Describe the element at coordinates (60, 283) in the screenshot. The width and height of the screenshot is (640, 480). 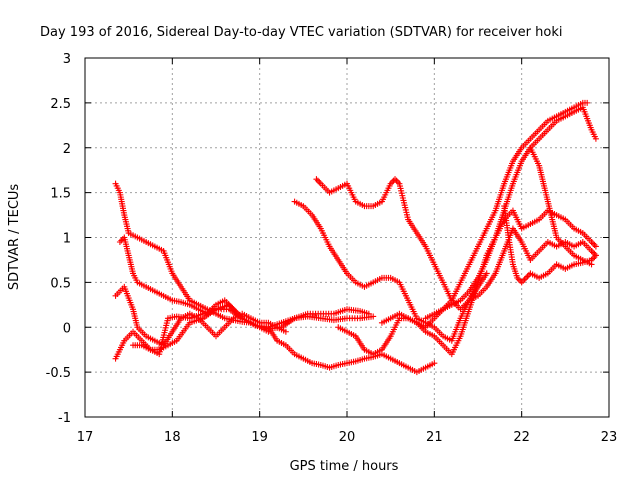
I see `y-tick-label: 0.5` at that location.